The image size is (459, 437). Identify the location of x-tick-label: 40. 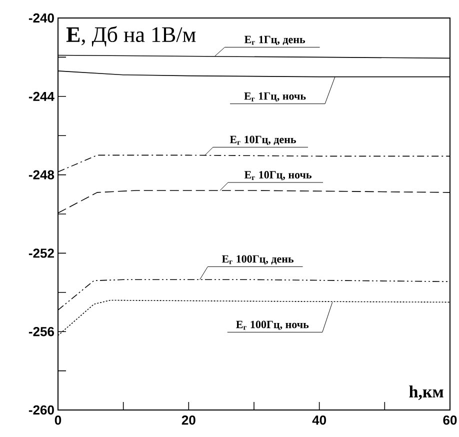
(319, 420).